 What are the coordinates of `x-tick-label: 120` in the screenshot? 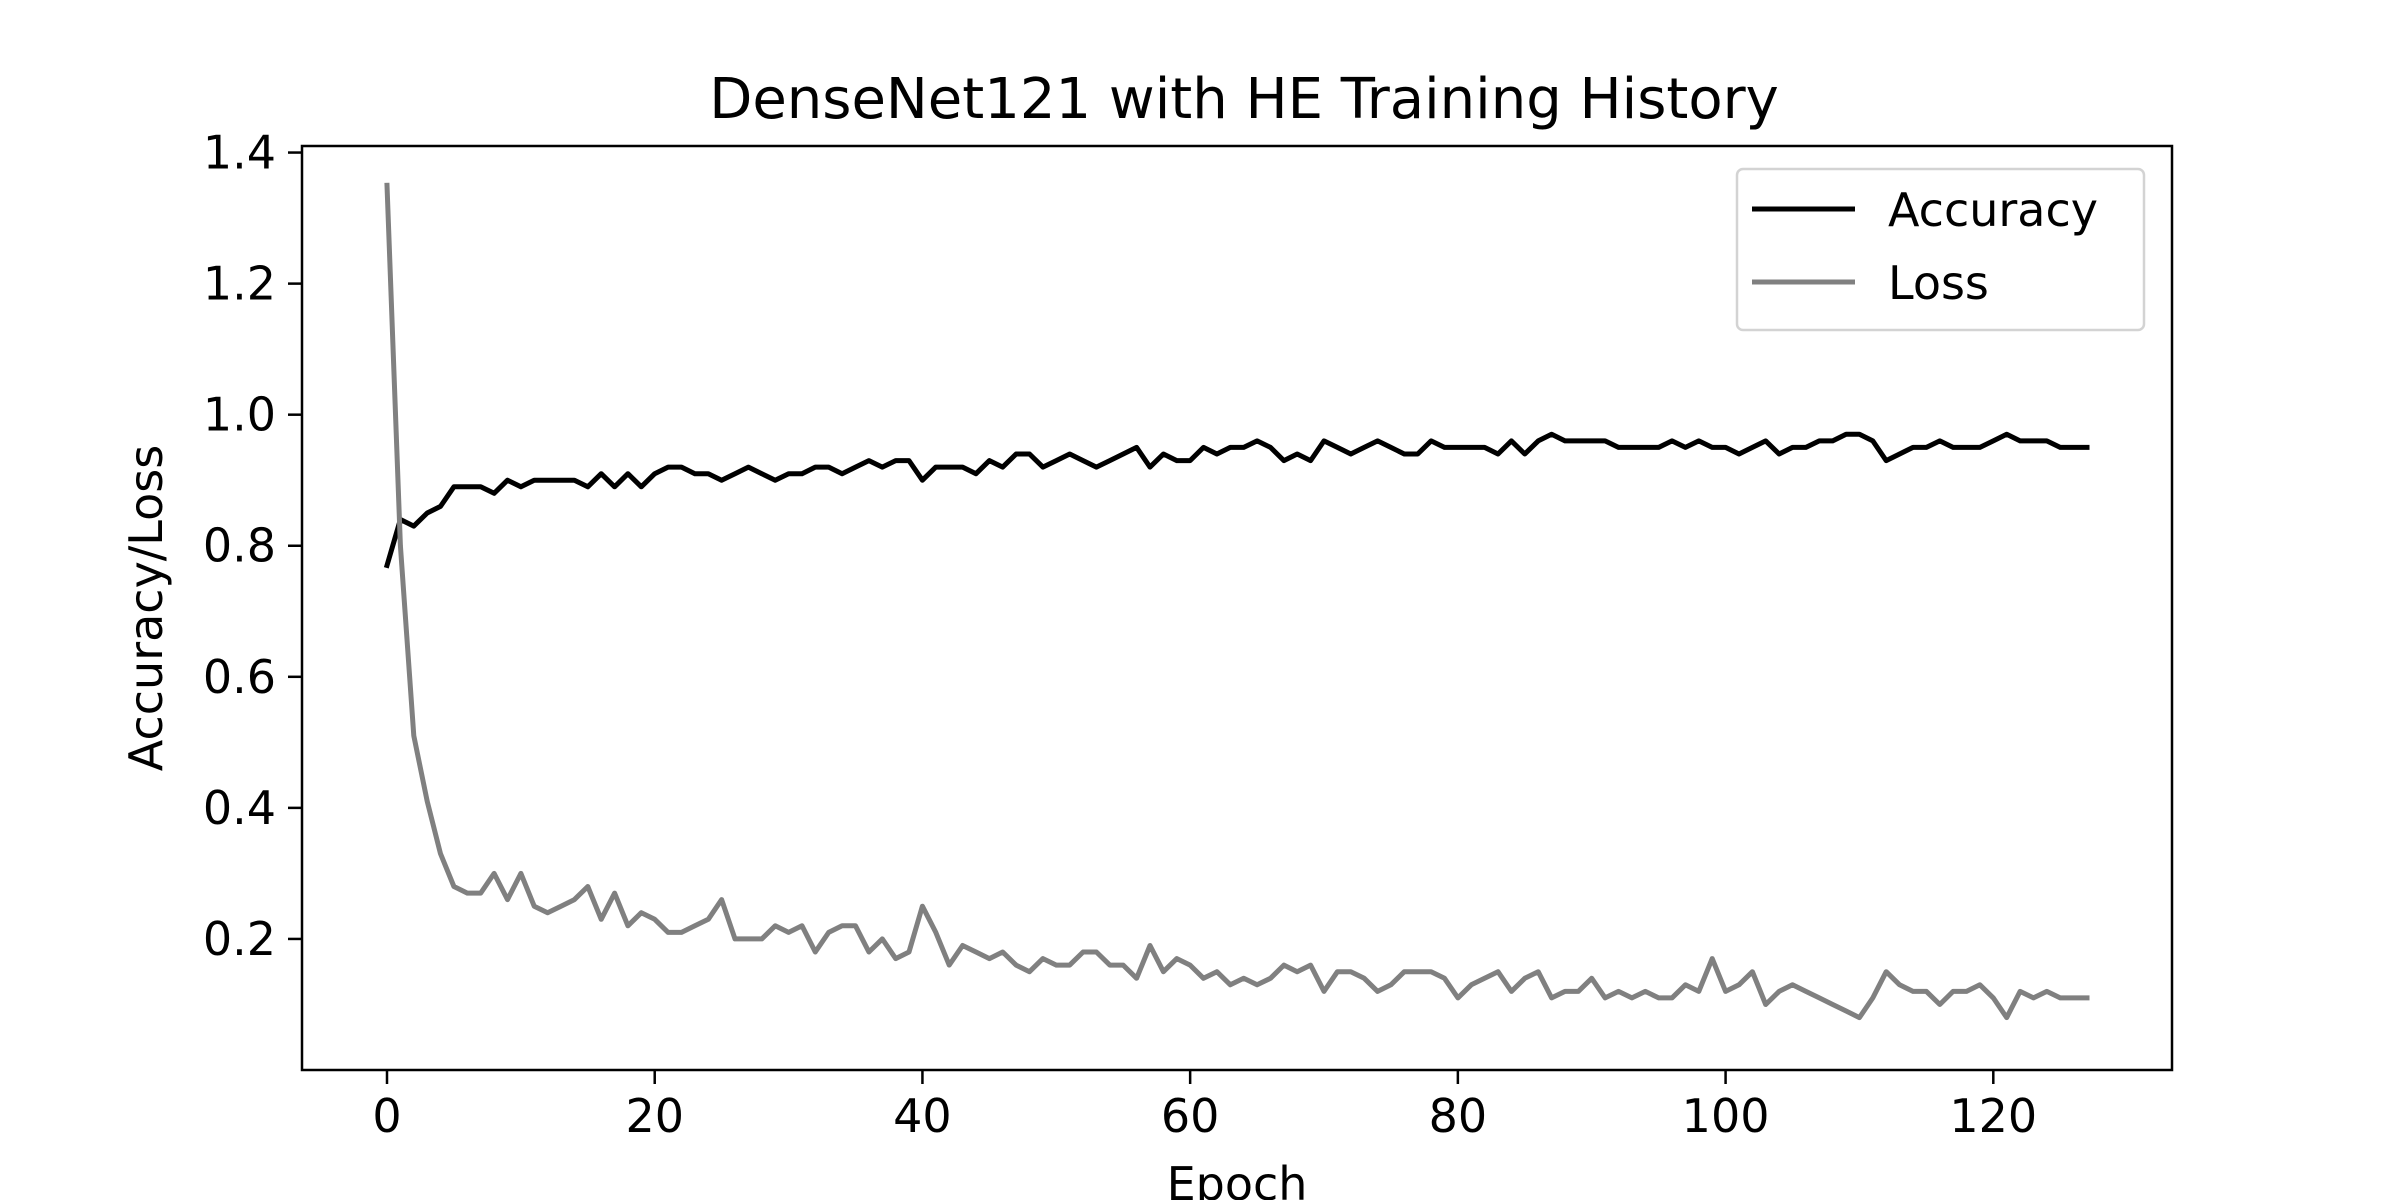 It's located at (1993, 1116).